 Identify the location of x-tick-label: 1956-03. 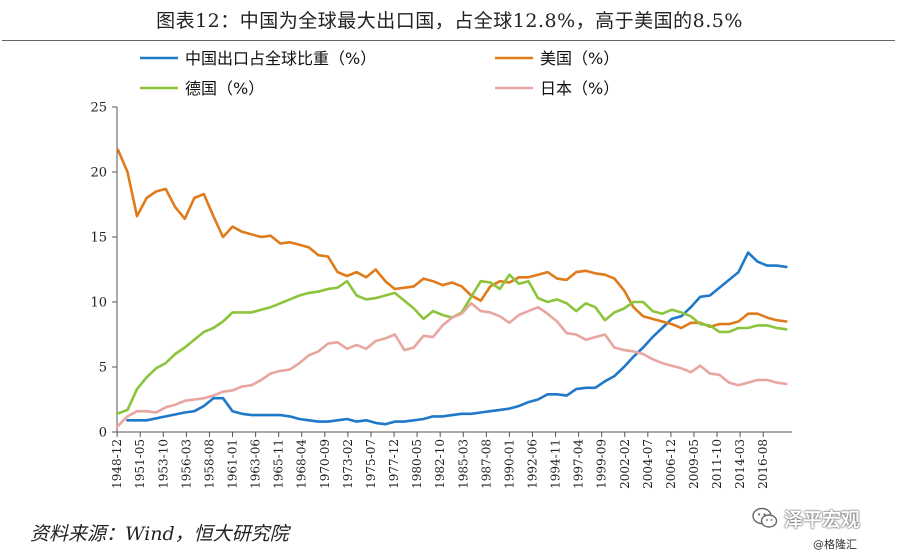
(186, 464).